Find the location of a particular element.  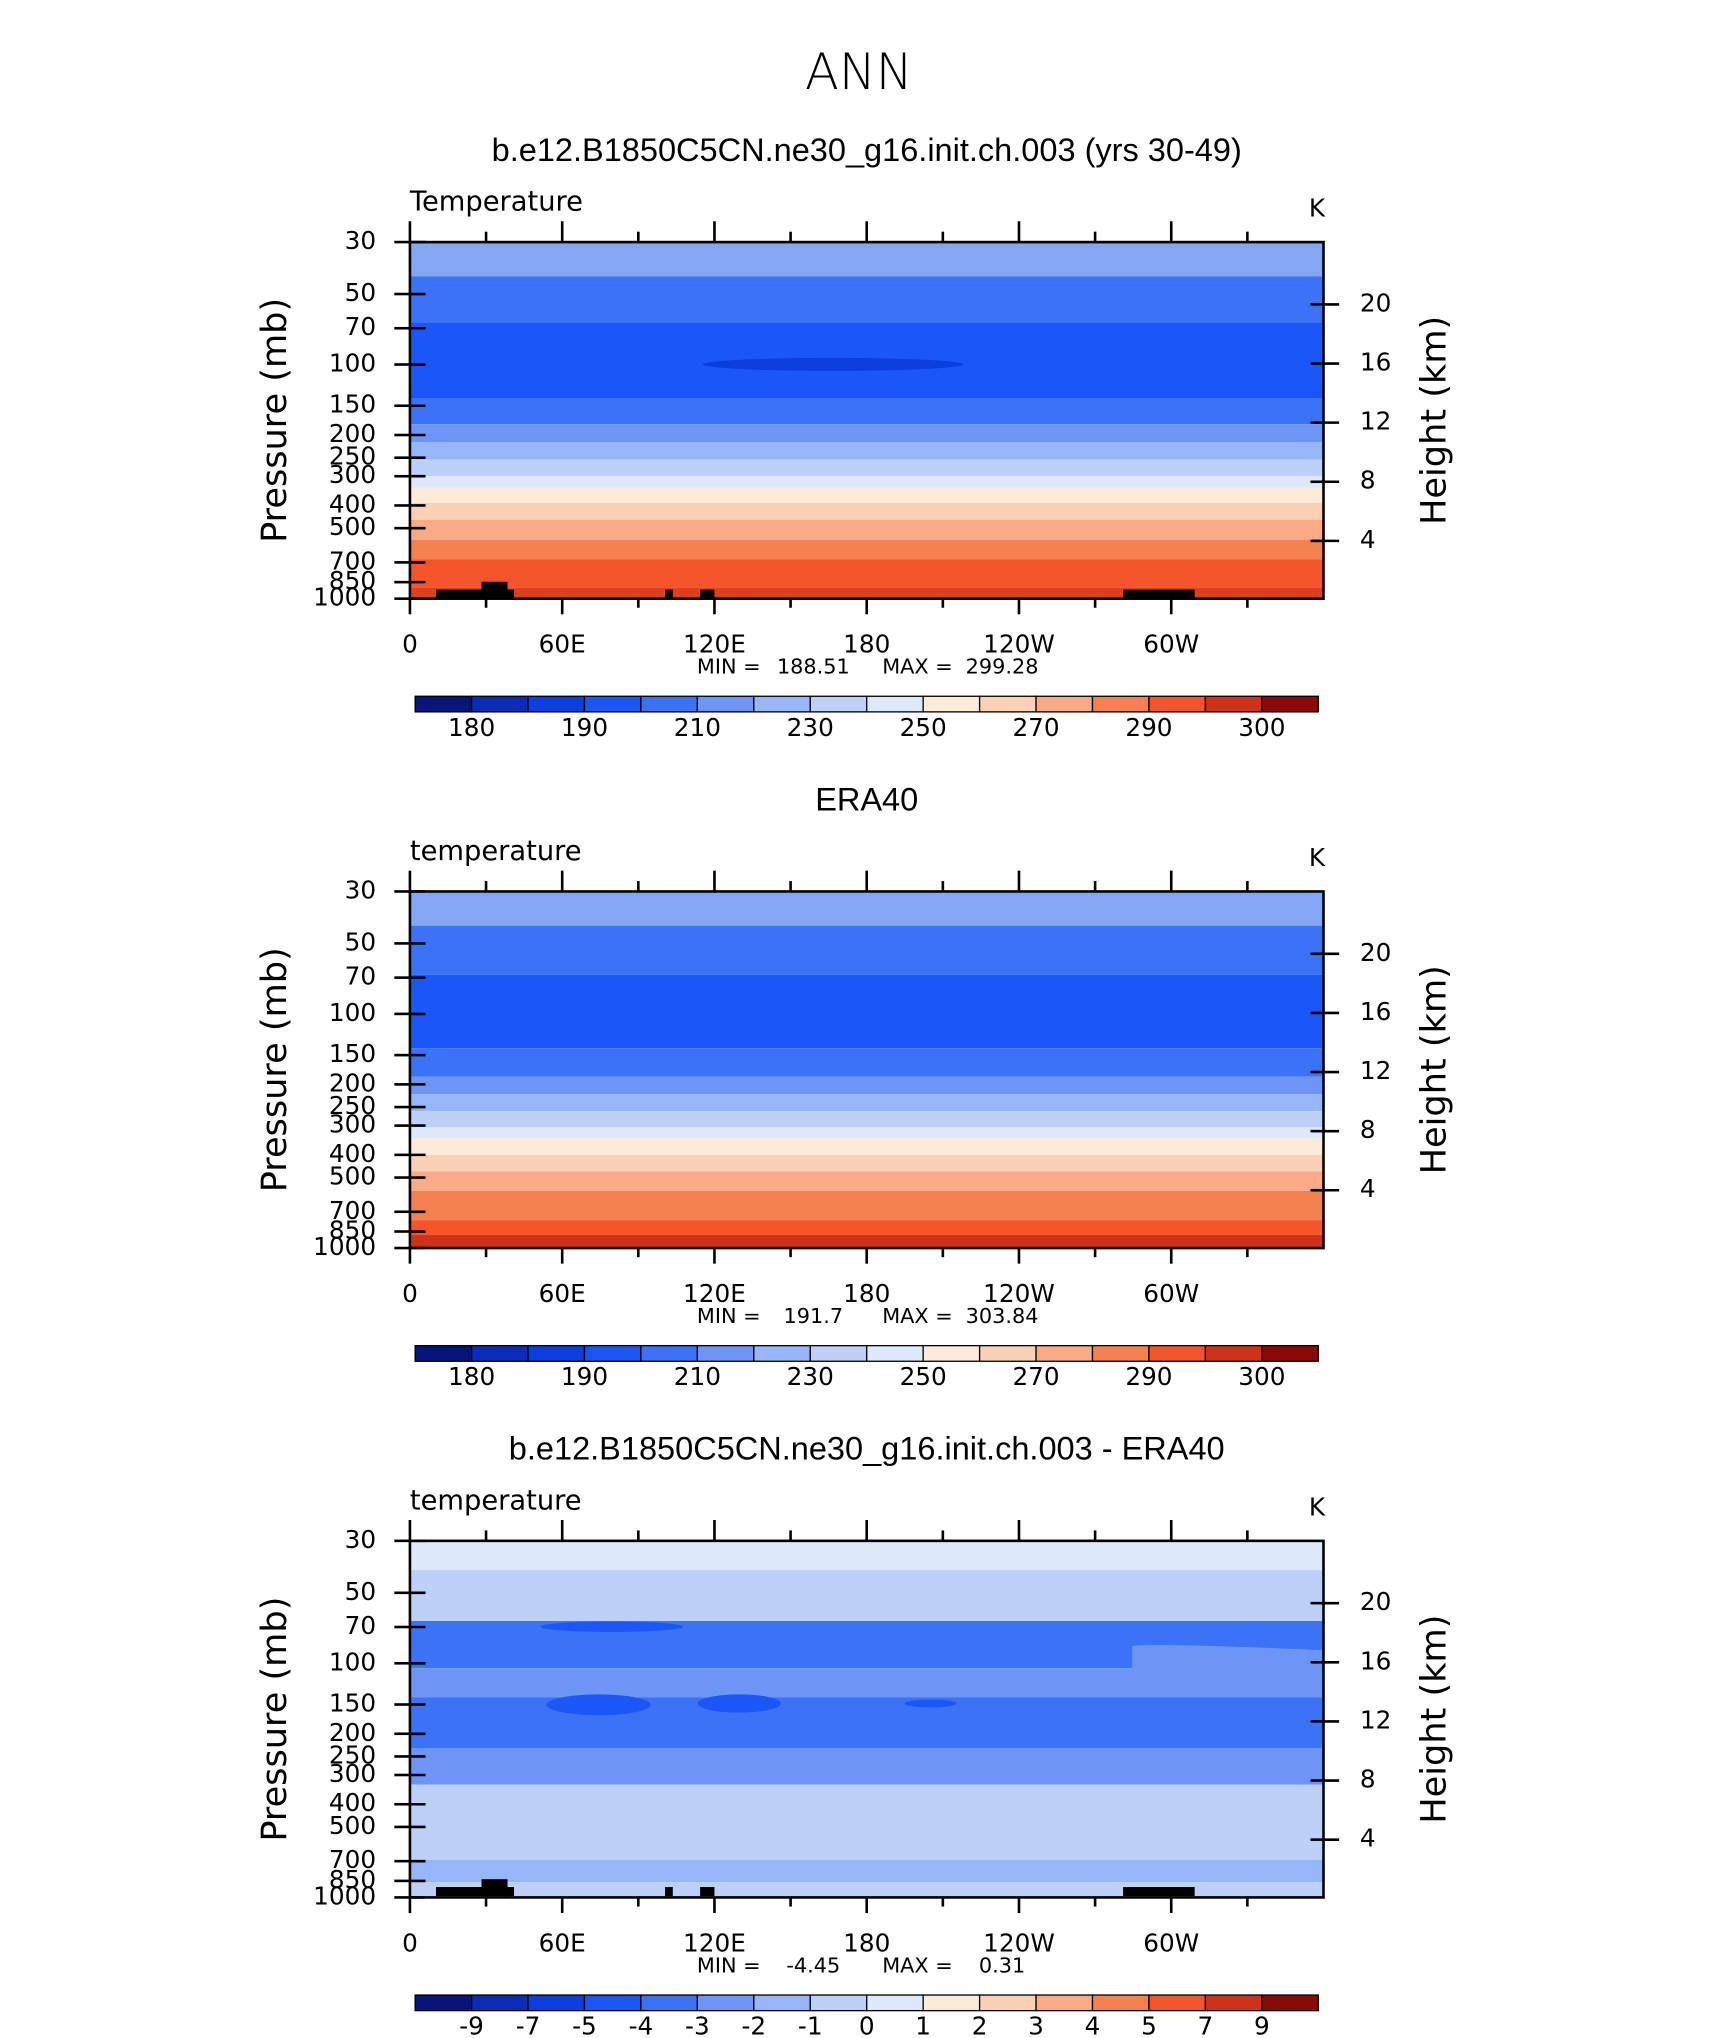

x-tick-label: 180 is located at coordinates (866, 644).